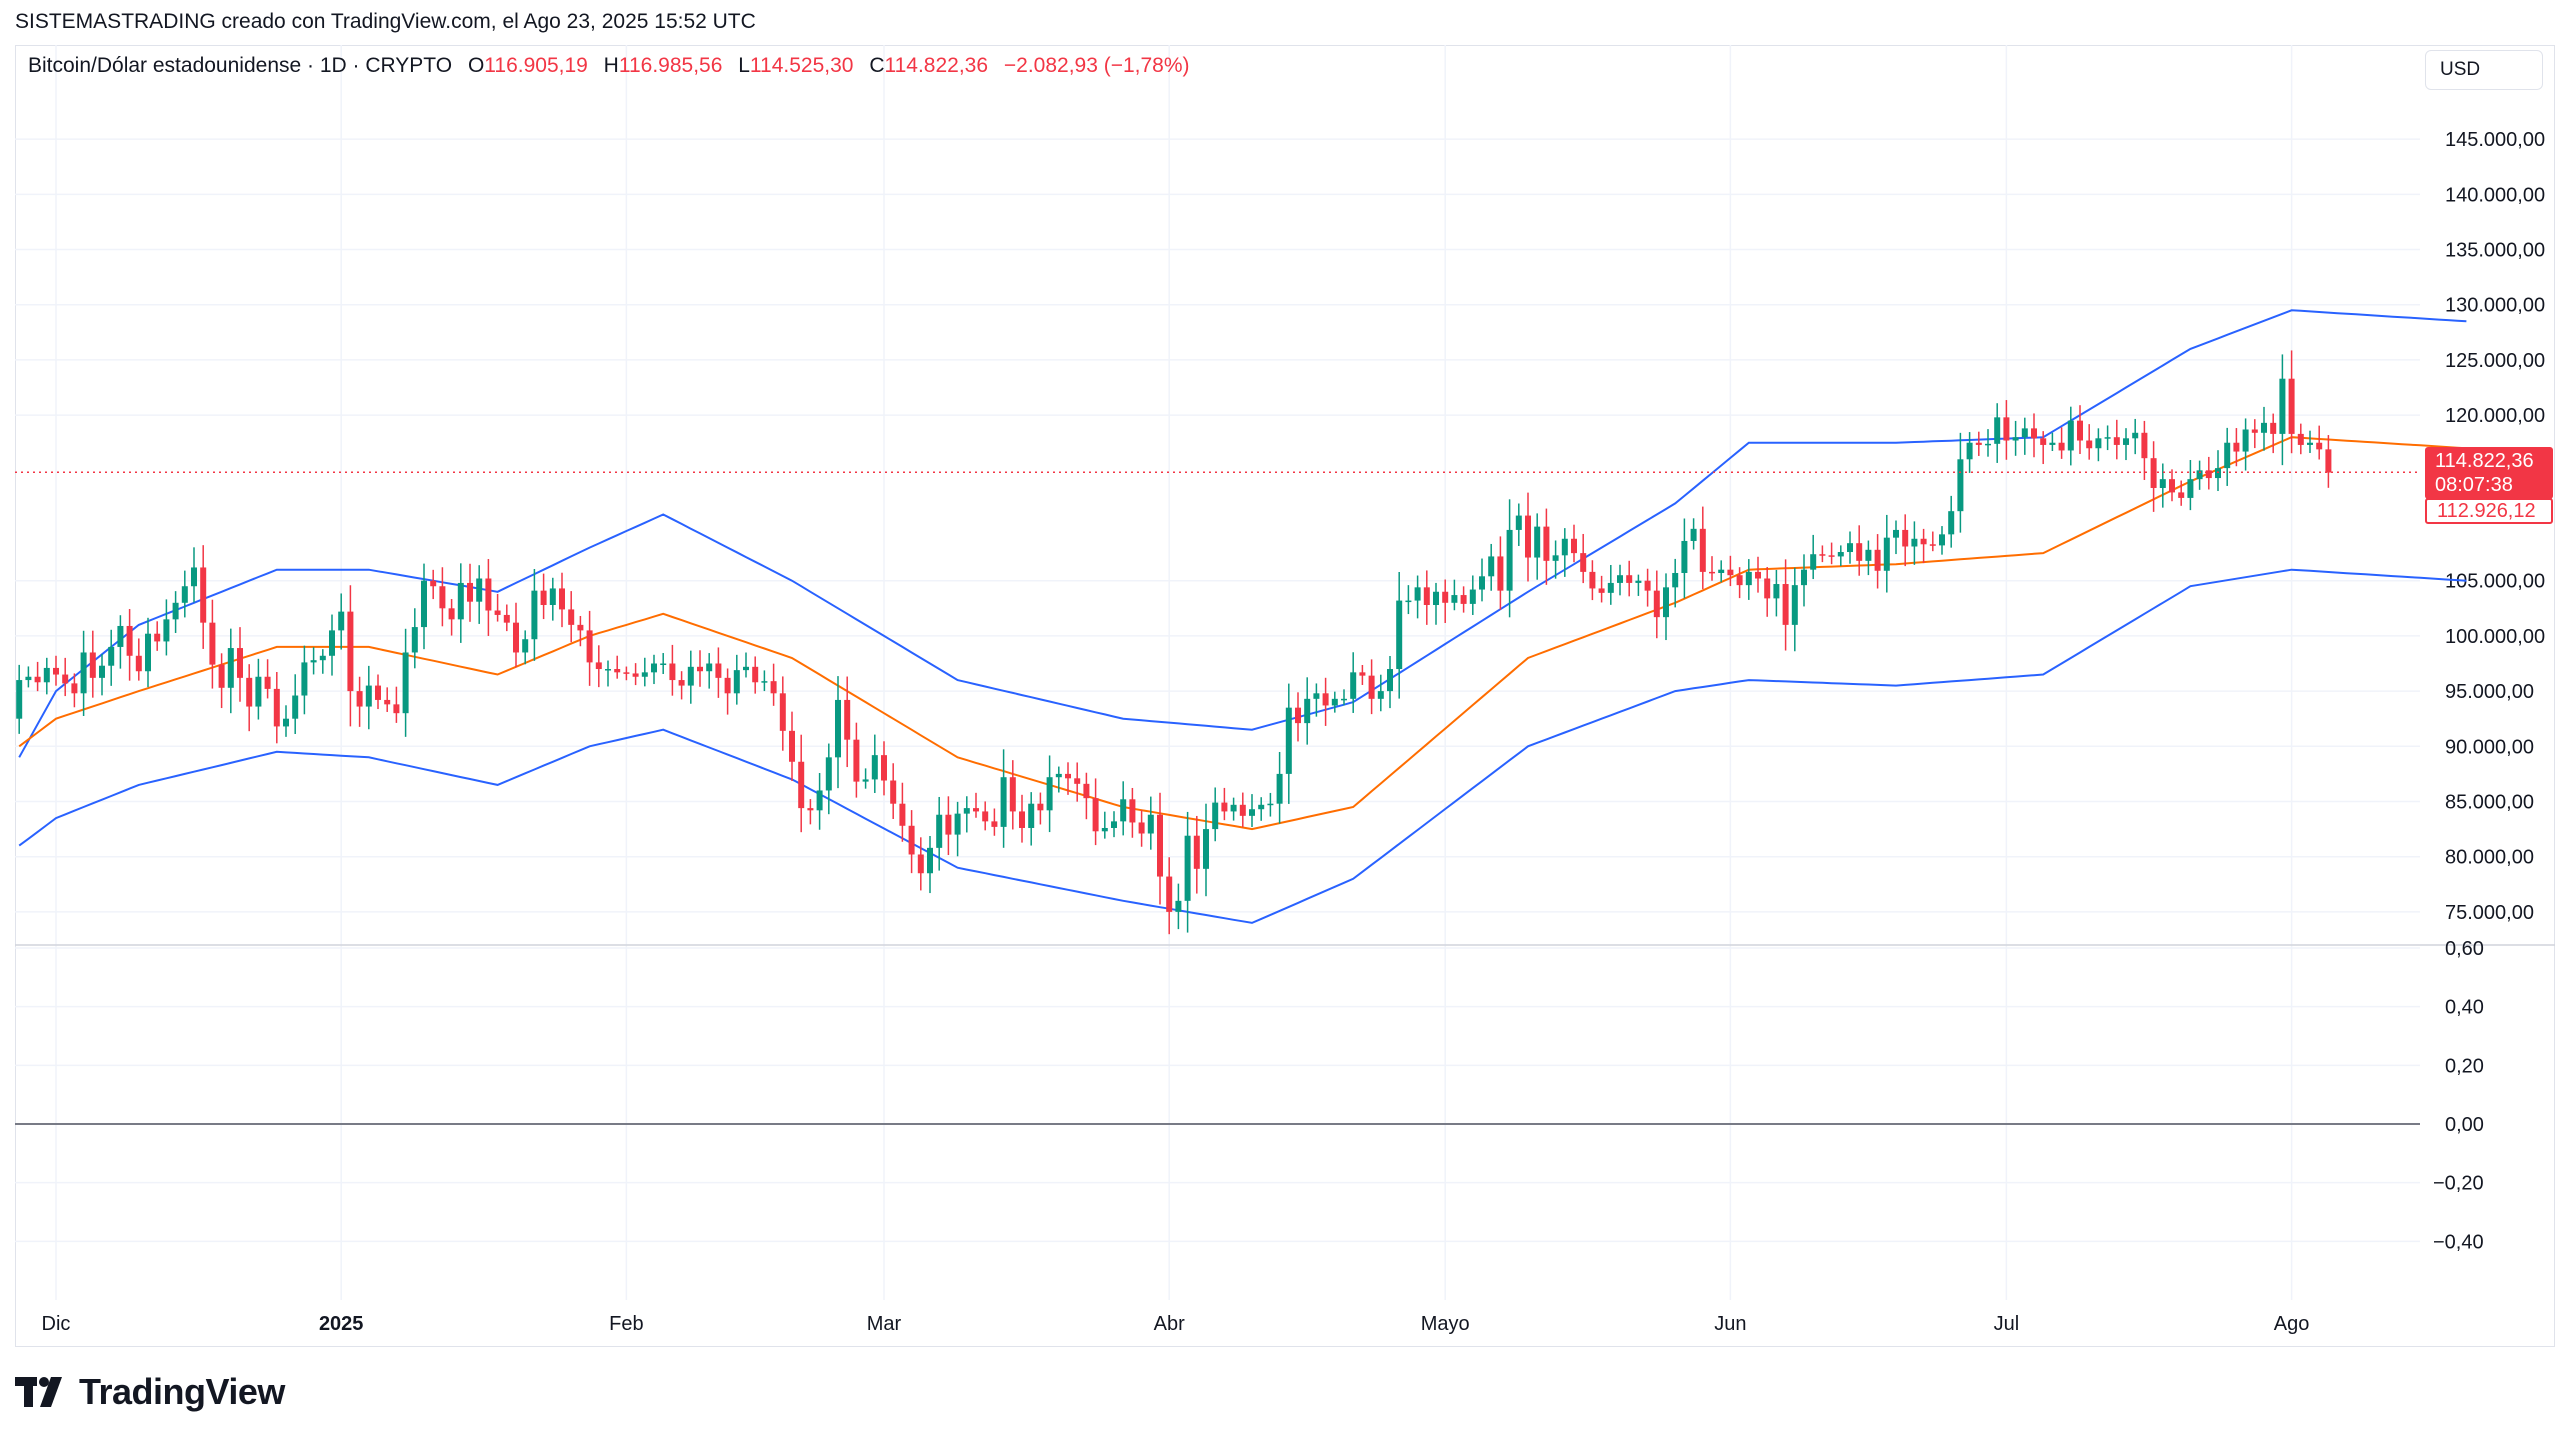 The image size is (2560, 1435). Describe the element at coordinates (2484, 70) in the screenshot. I see `currency-selector: USD` at that location.